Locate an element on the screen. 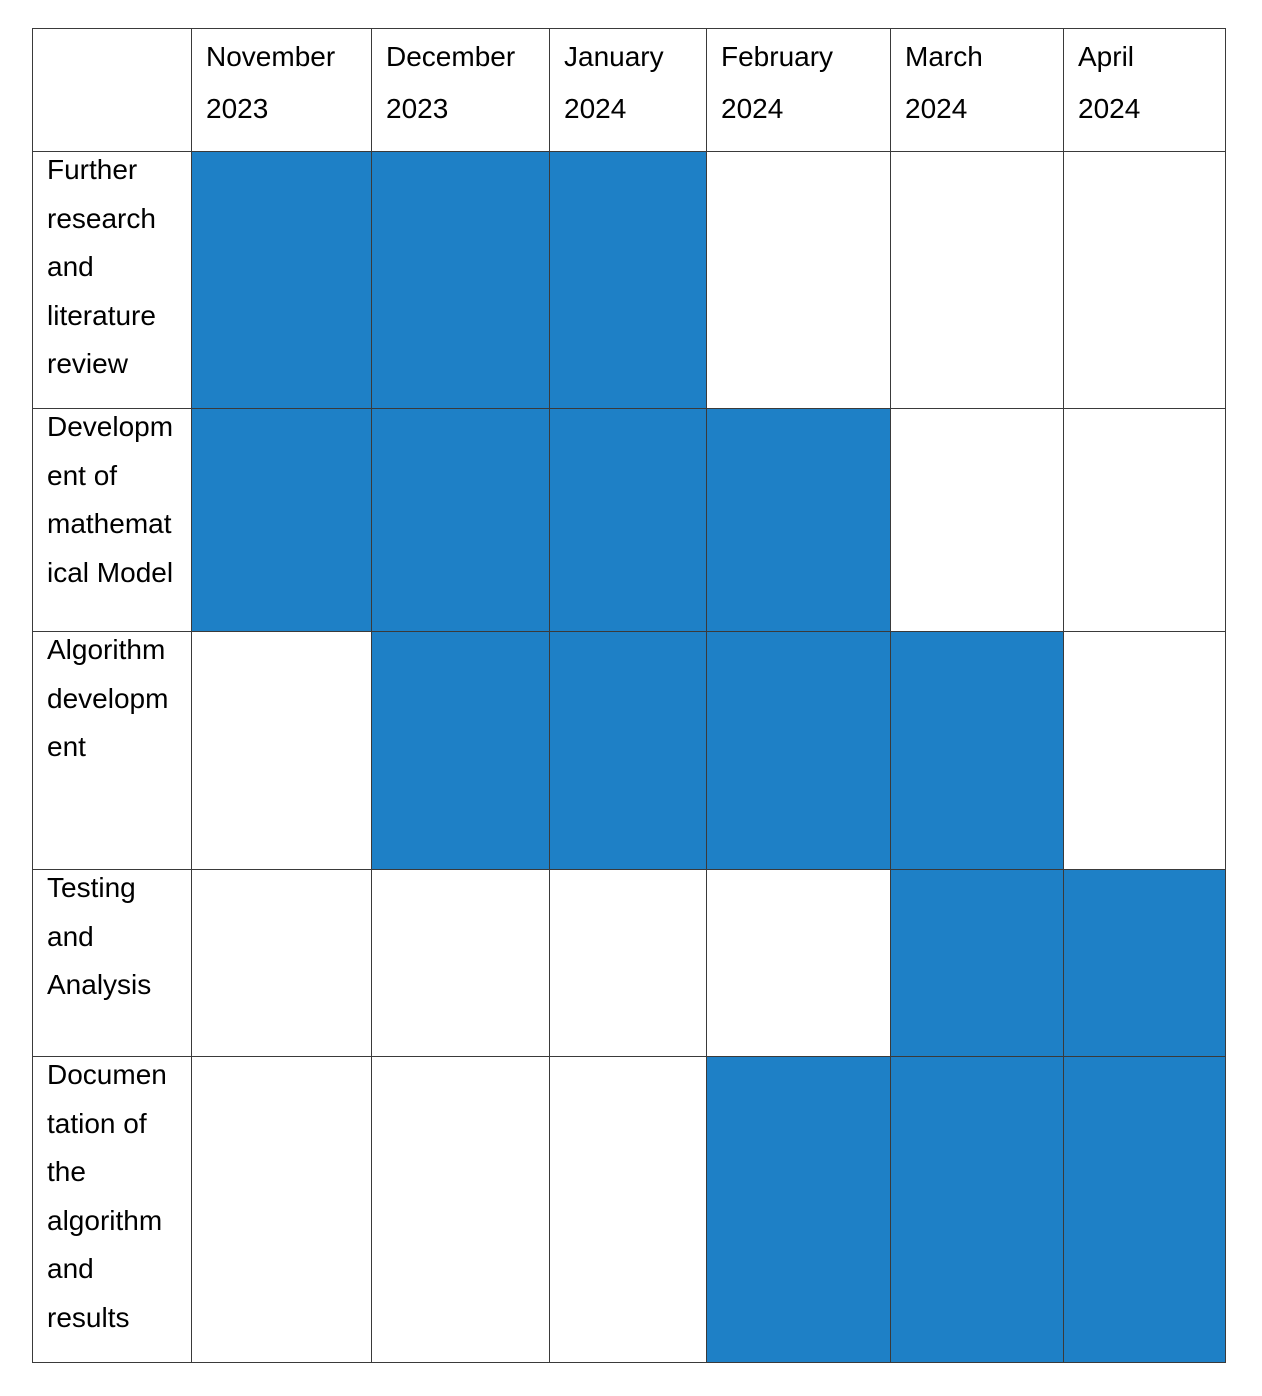 The height and width of the screenshot is (1396, 1262). task-label: Developm ent of mathemat ical Model is located at coordinates (110, 499).